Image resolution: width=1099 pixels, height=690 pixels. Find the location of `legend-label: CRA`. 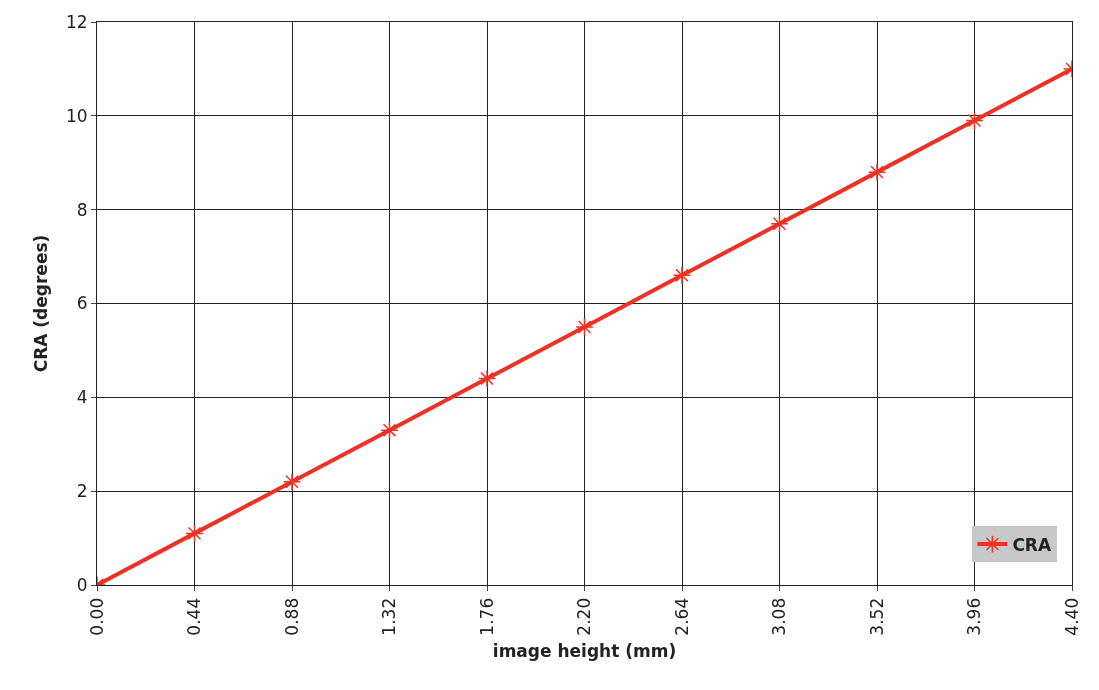

legend-label: CRA is located at coordinates (1032, 544).